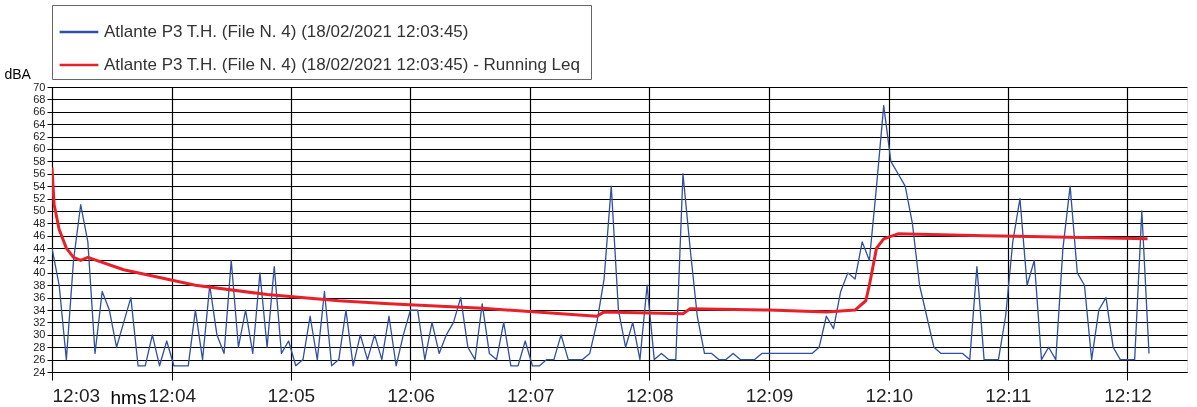 The image size is (1197, 407). I want to click on x-tick-label: 12:06, so click(411, 395).